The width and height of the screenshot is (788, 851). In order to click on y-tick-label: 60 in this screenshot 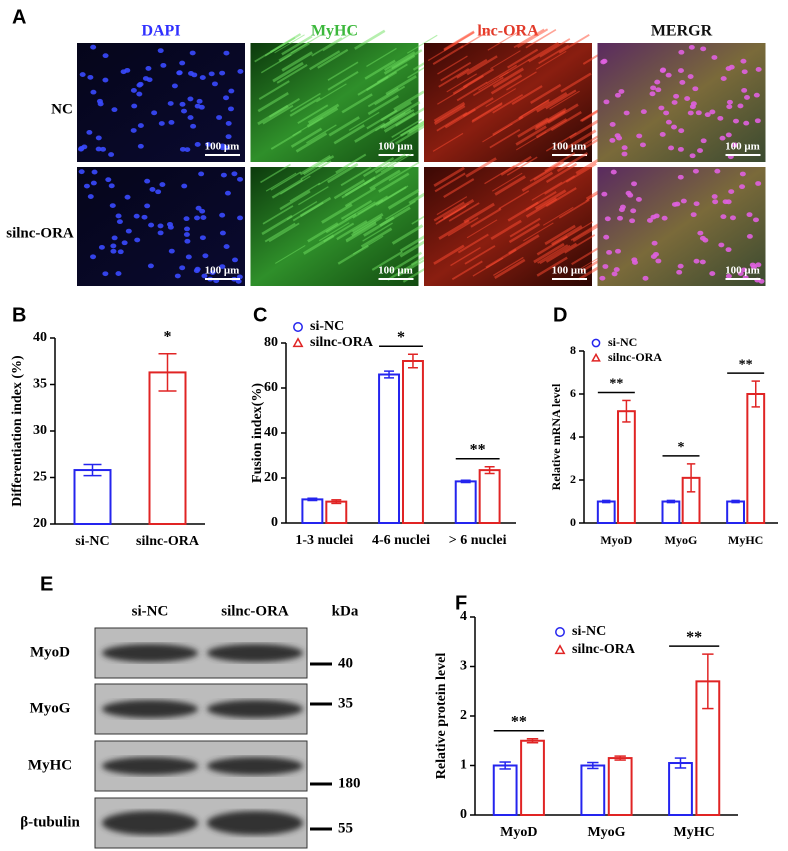, I will do `click(271, 387)`.